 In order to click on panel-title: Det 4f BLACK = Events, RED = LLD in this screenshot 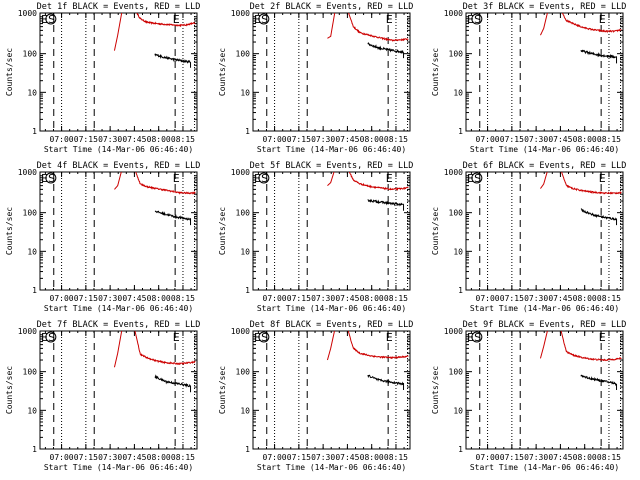, I will do `click(119, 166)`.